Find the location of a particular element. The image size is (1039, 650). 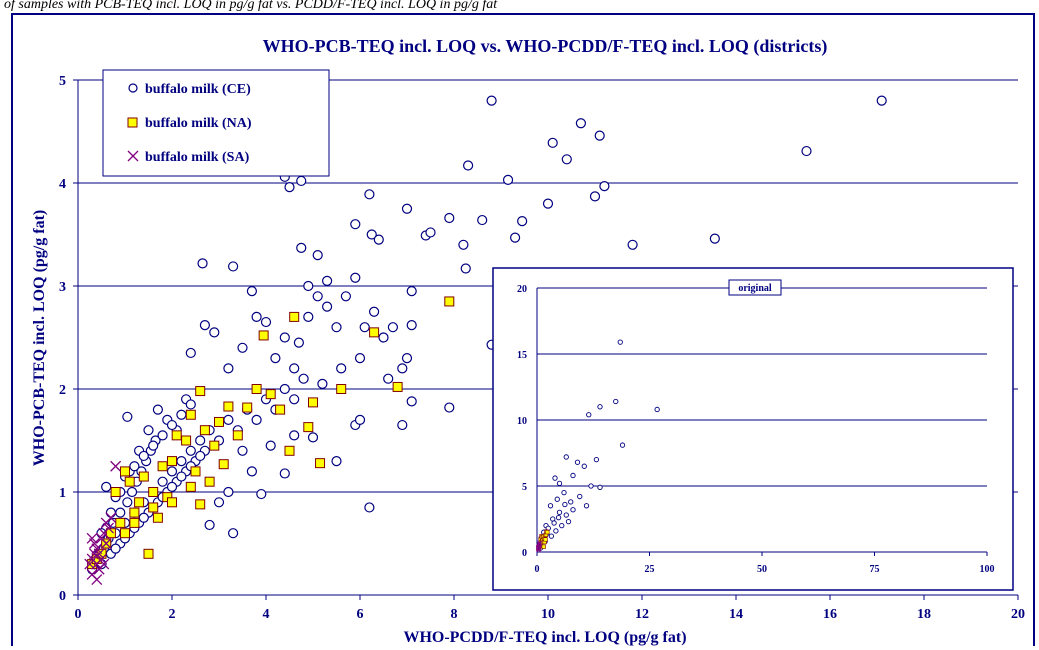

inset-x-tick-label: 25 is located at coordinates (650, 569).